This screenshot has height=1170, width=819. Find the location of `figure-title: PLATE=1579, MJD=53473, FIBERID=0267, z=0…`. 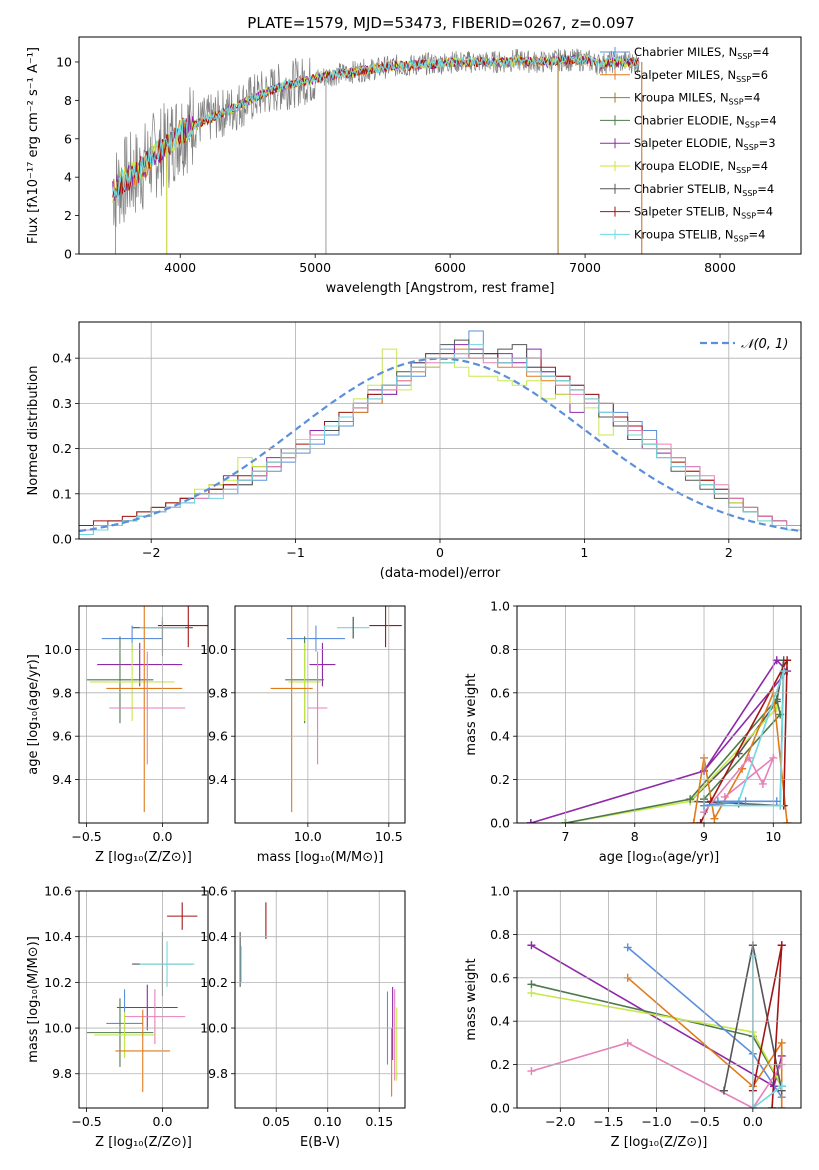

figure-title: PLATE=1579, MJD=53473, FIBERID=0267, z=0… is located at coordinates (440, 23).